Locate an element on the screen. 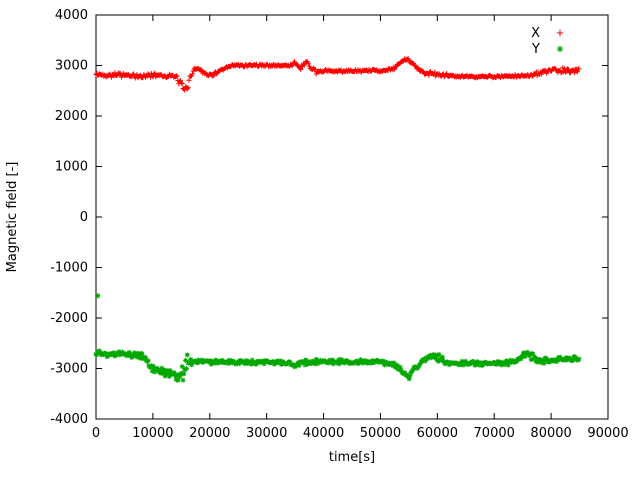 This screenshot has width=640, height=480. x-tick-label: 50000 is located at coordinates (380, 433).